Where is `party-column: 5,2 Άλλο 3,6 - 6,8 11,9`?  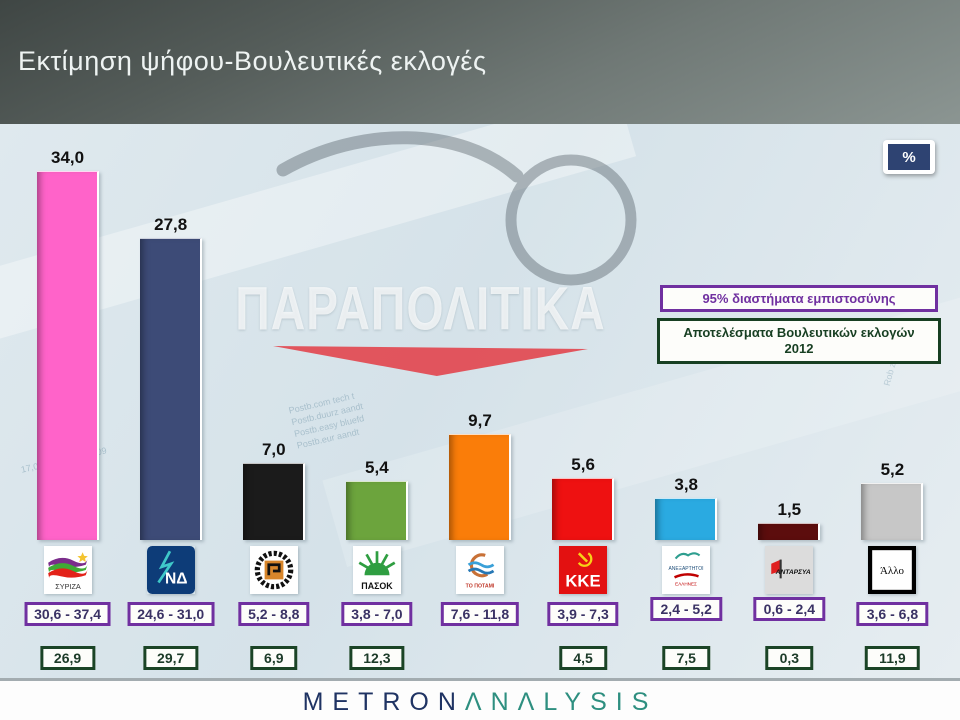 party-column: 5,2 Άλλο 3,6 - 6,8 11,9 is located at coordinates (892, 401).